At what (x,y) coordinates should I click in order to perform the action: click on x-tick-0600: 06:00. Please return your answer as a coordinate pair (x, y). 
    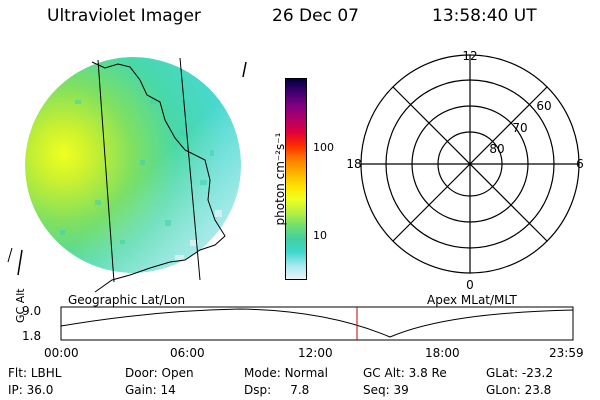
    Looking at the image, I should click on (187, 353).